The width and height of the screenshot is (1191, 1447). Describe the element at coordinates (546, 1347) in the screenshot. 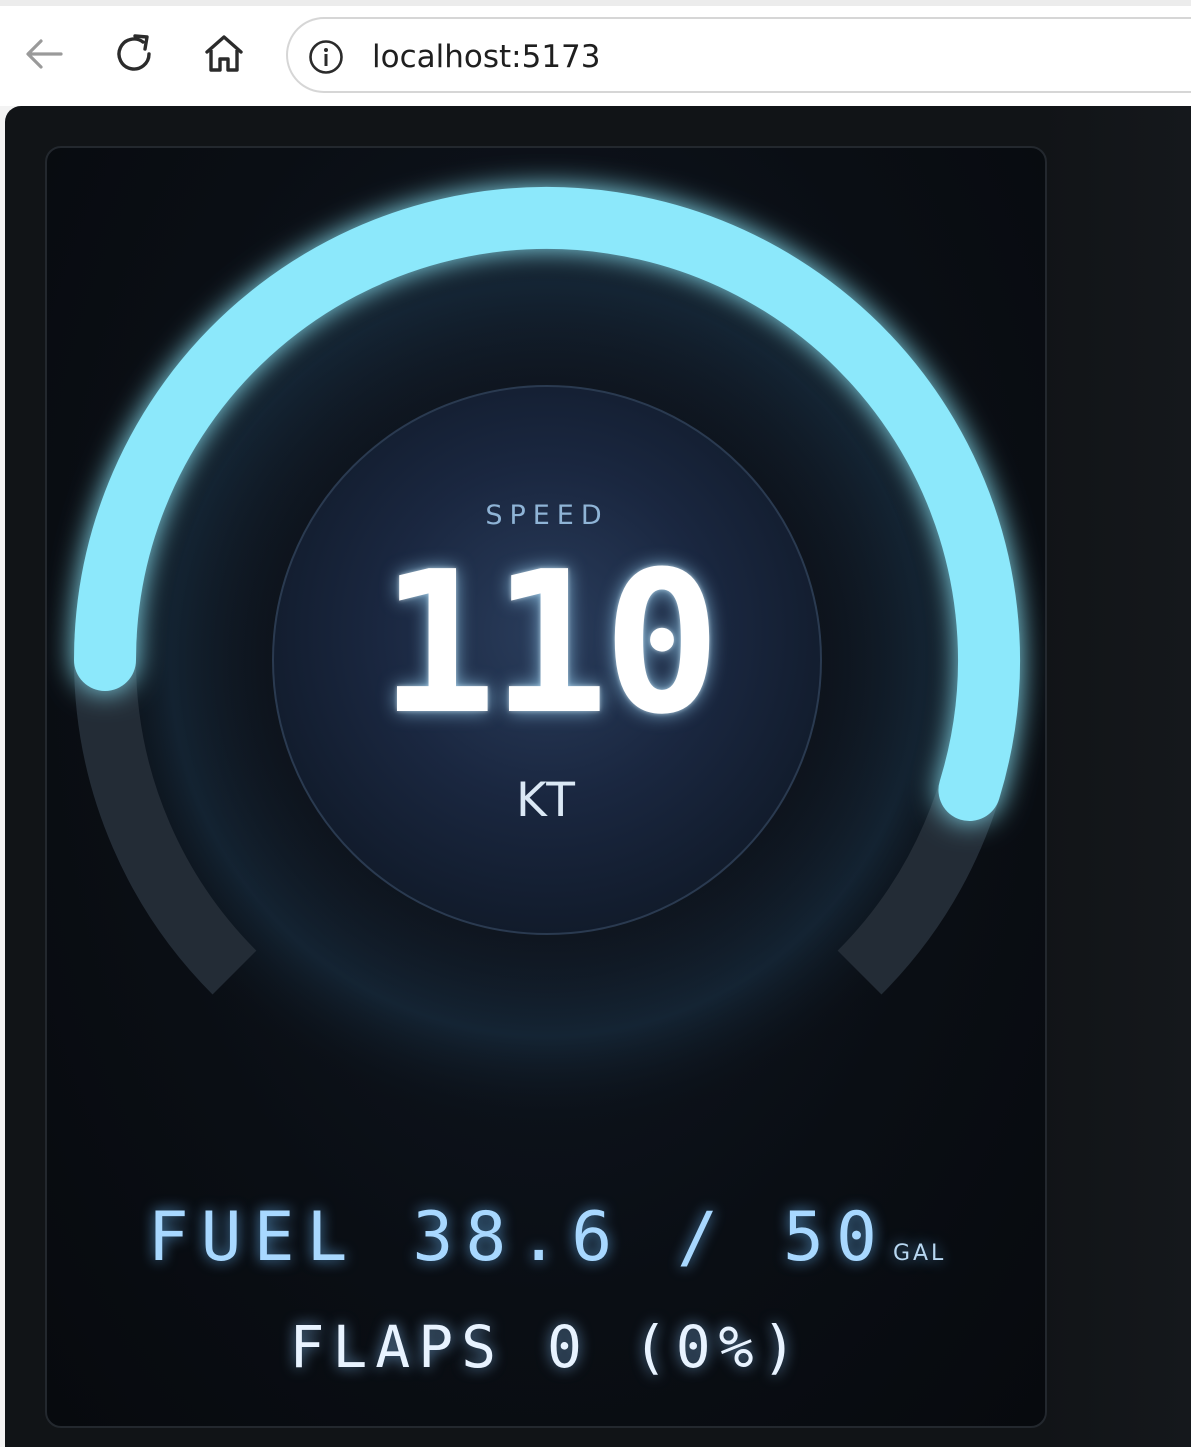

I see `flaps-readout: FLAPS 0 (0%)` at that location.